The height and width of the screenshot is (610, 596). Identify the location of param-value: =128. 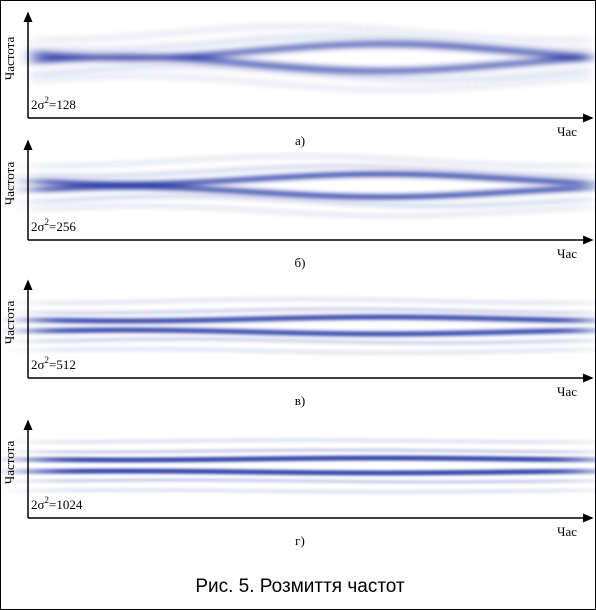
(62, 104).